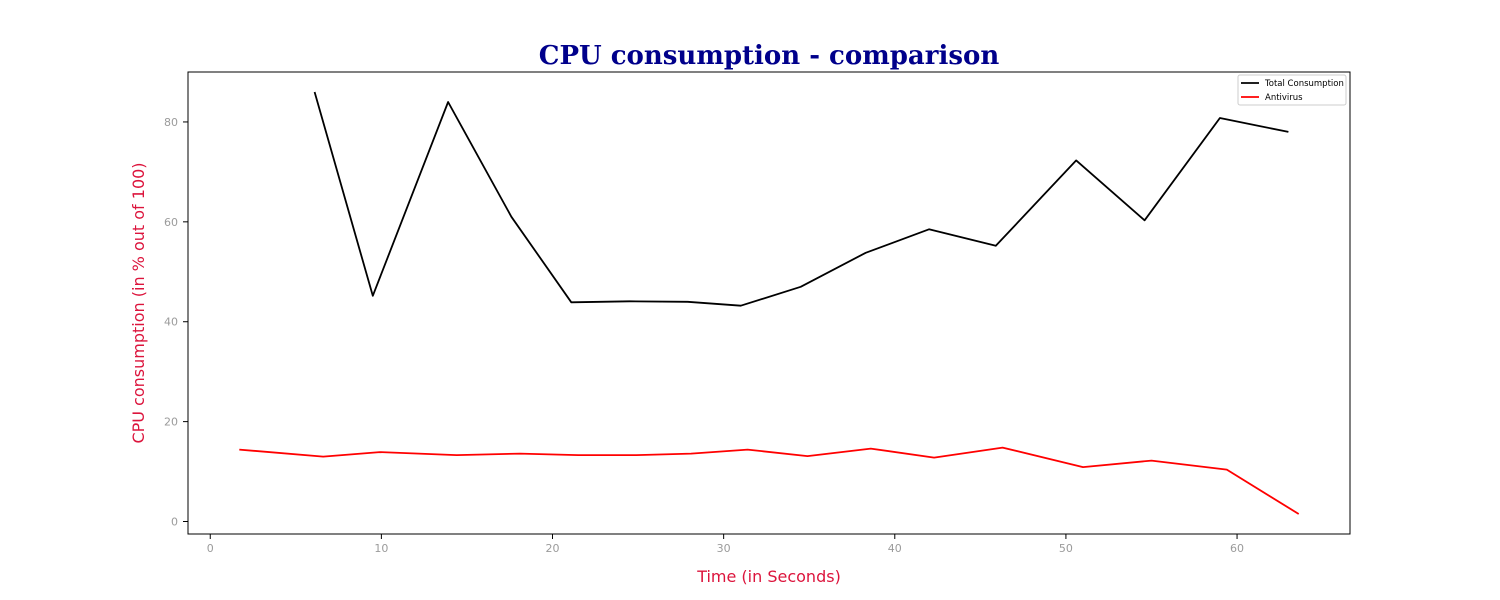 This screenshot has height=600, width=1500. I want to click on y-tick-label: 40, so click(171, 322).